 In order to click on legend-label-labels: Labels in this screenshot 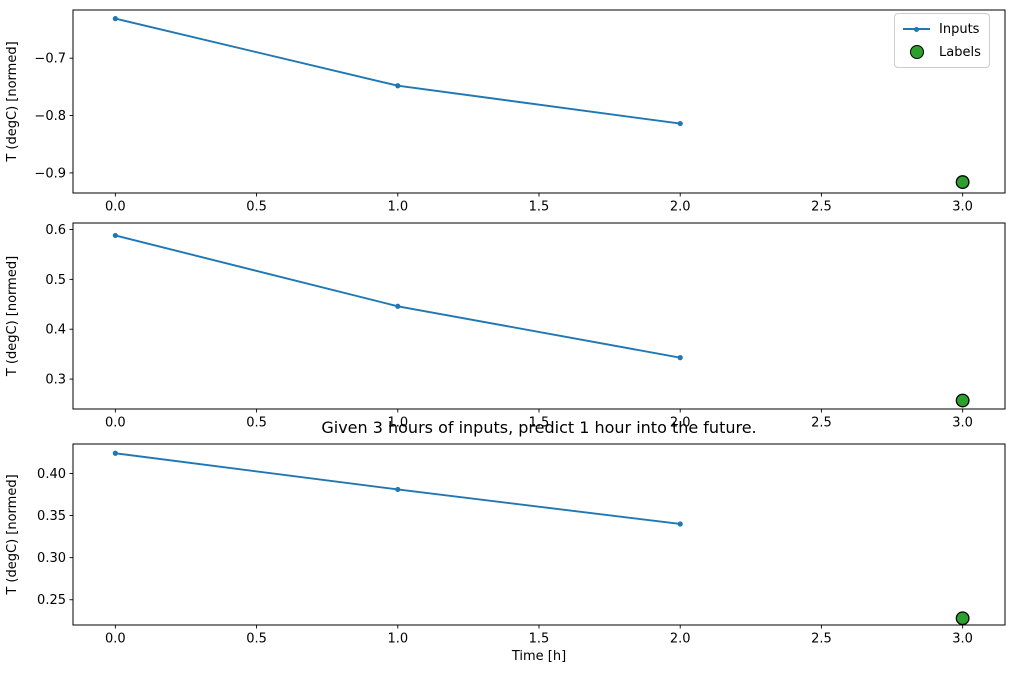, I will do `click(960, 52)`.